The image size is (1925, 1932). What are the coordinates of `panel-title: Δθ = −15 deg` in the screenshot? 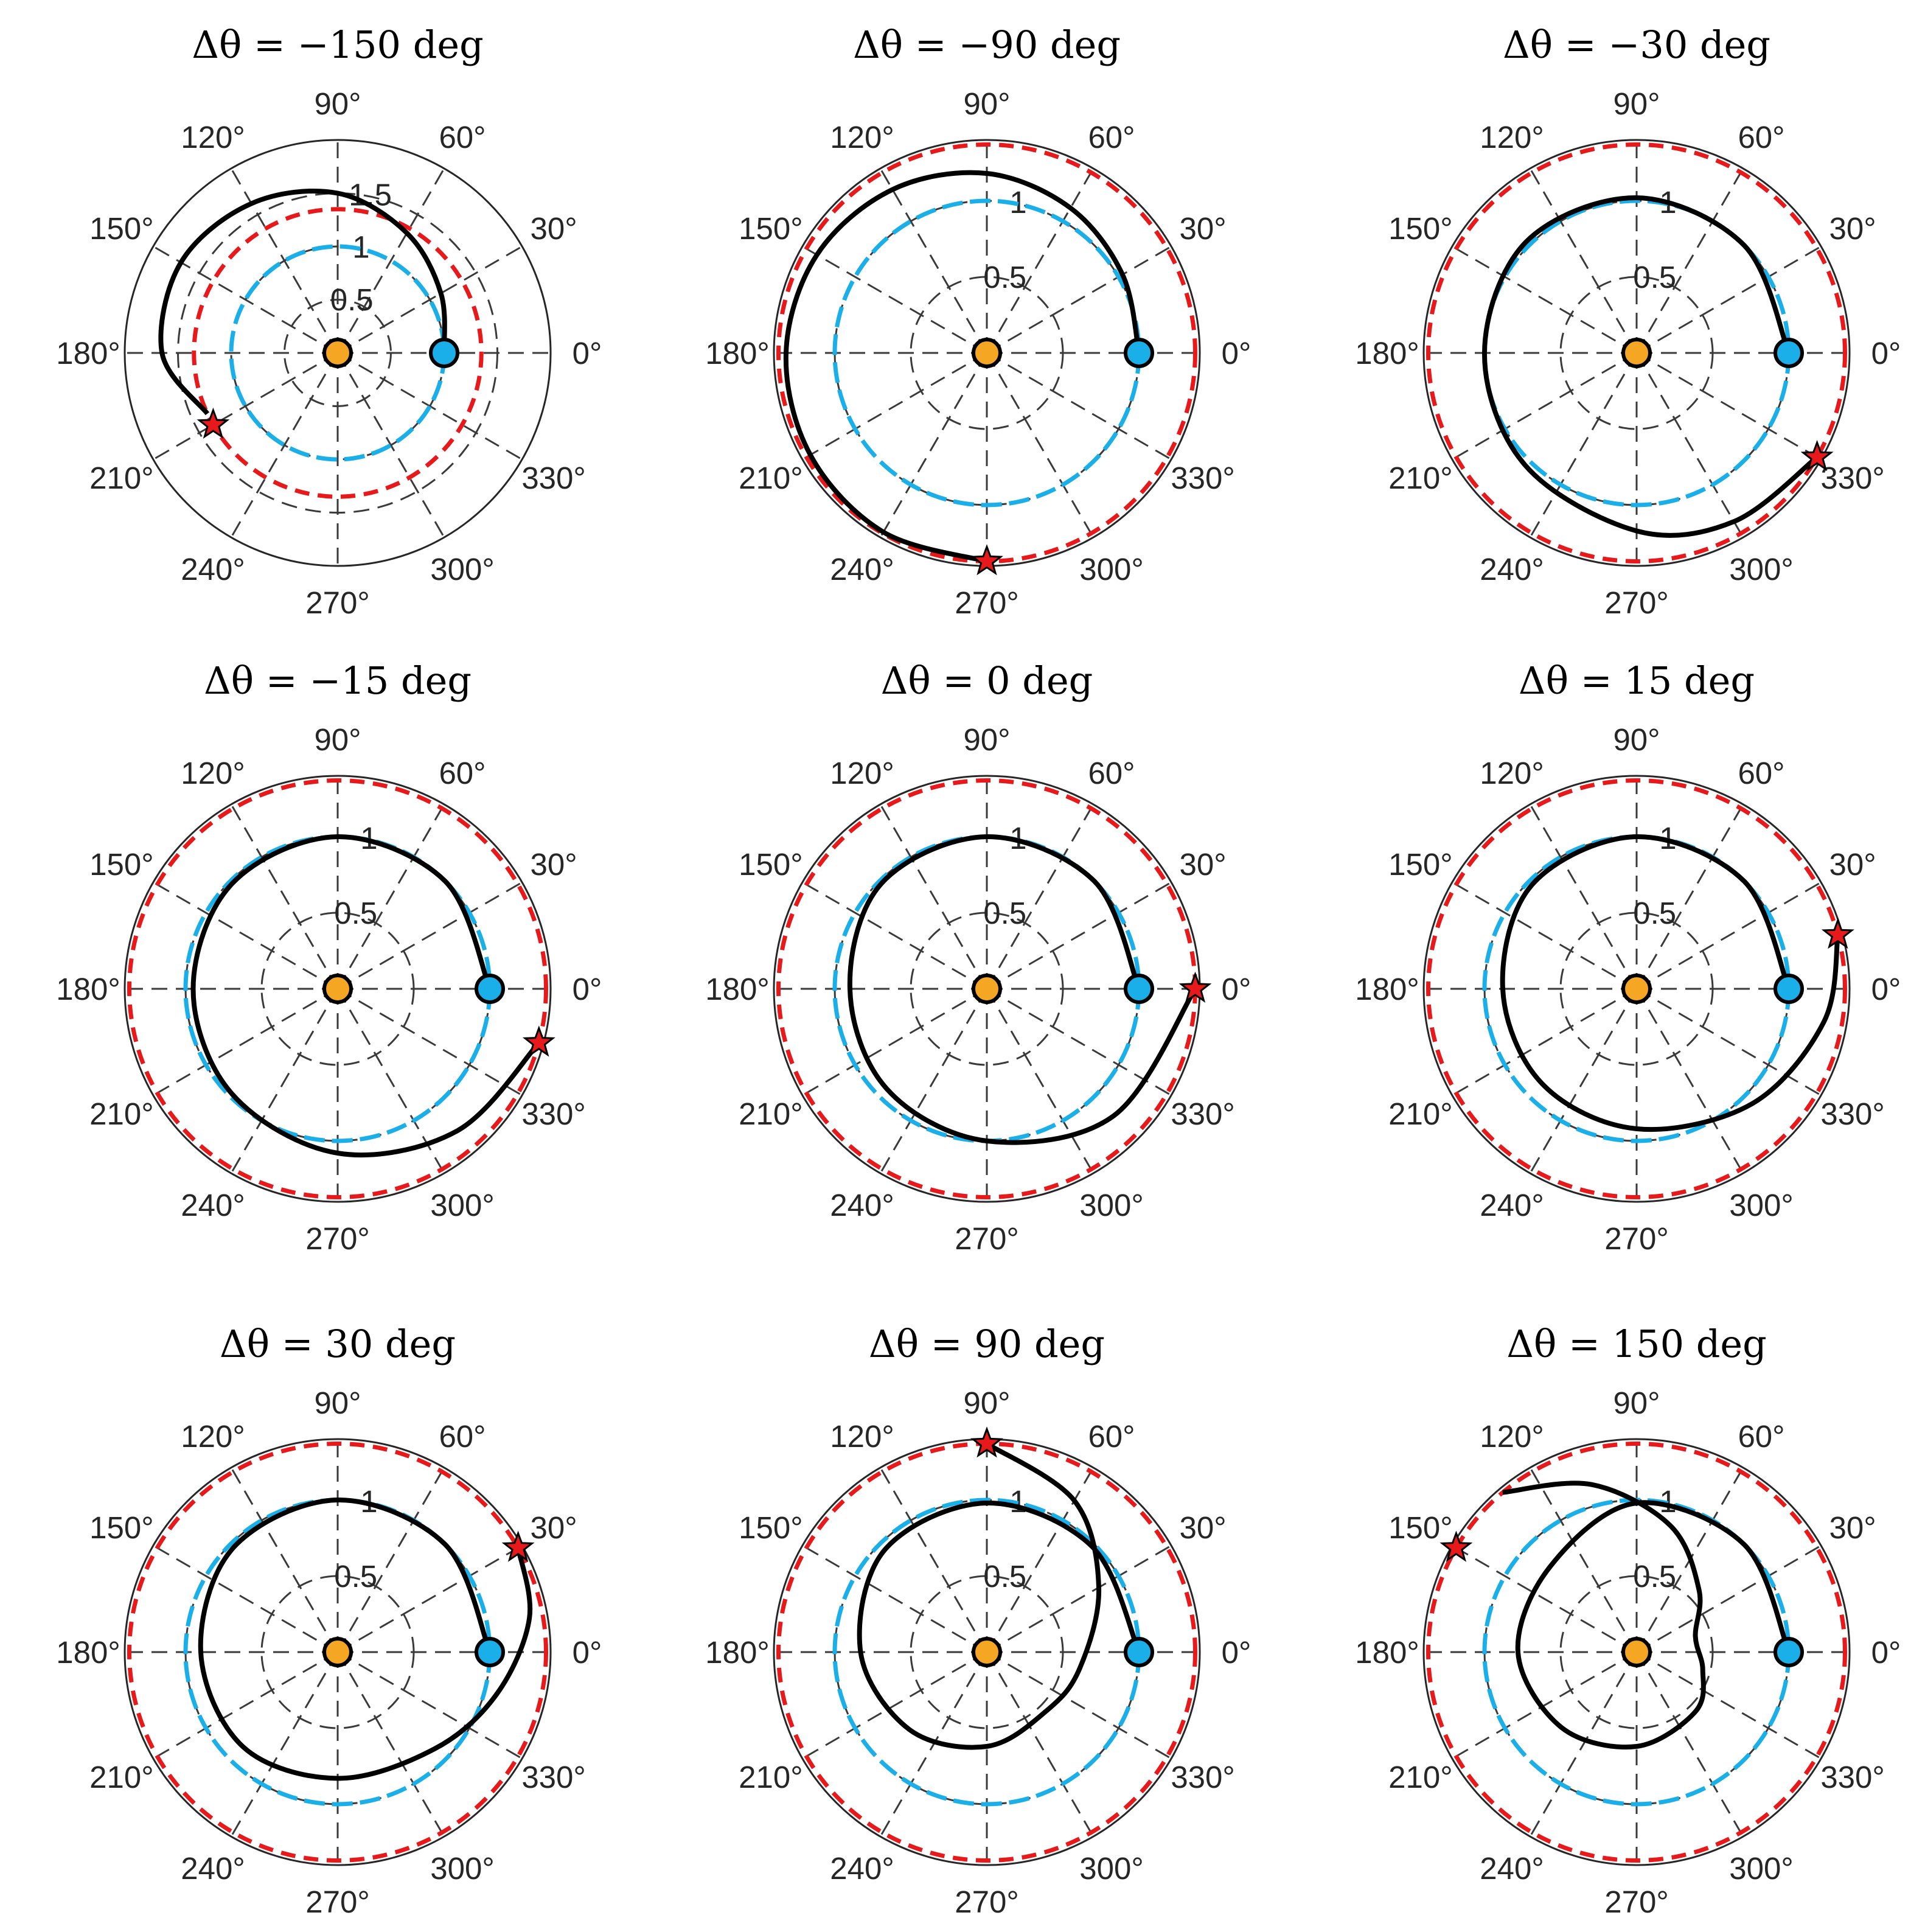 It's located at (338, 680).